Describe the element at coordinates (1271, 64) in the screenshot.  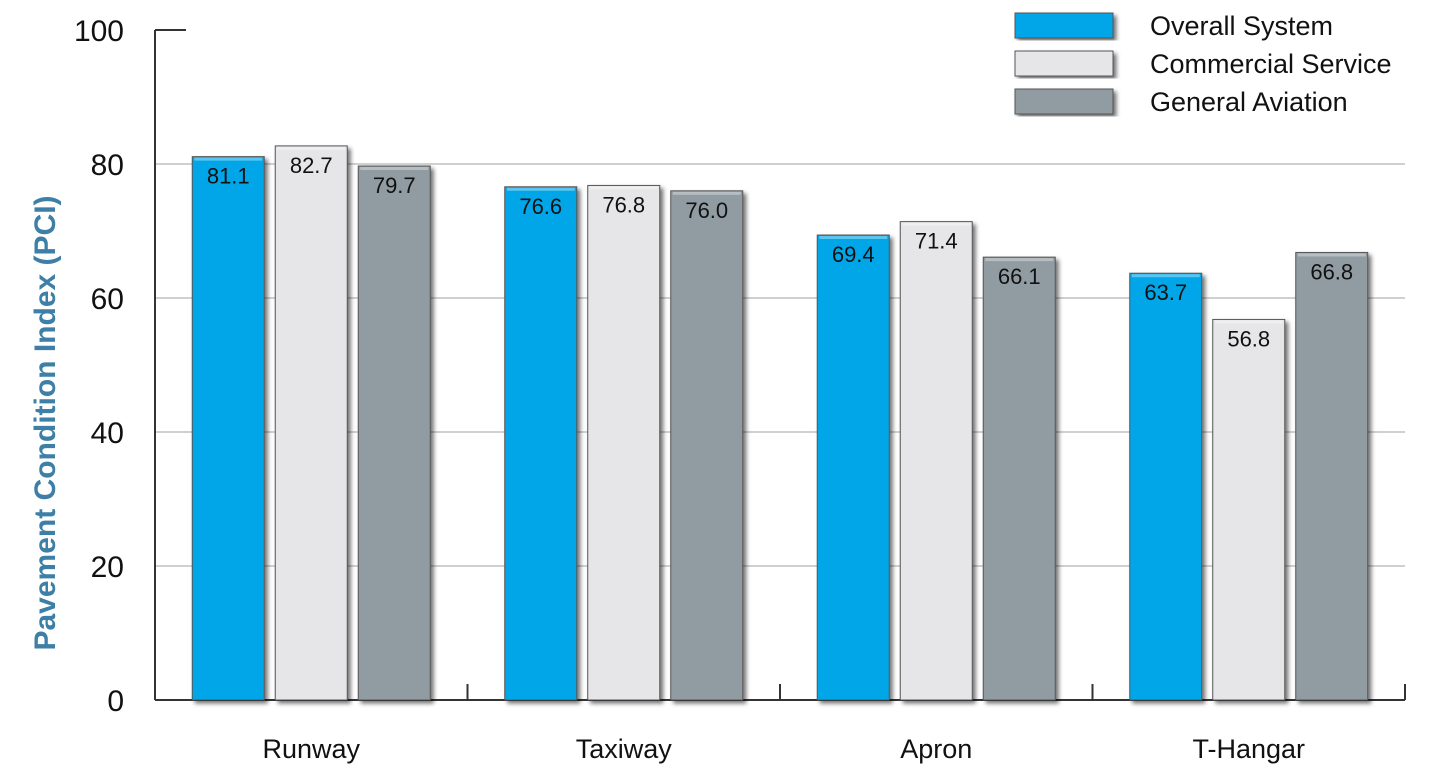
I see `legend-label: Commercial Service` at that location.